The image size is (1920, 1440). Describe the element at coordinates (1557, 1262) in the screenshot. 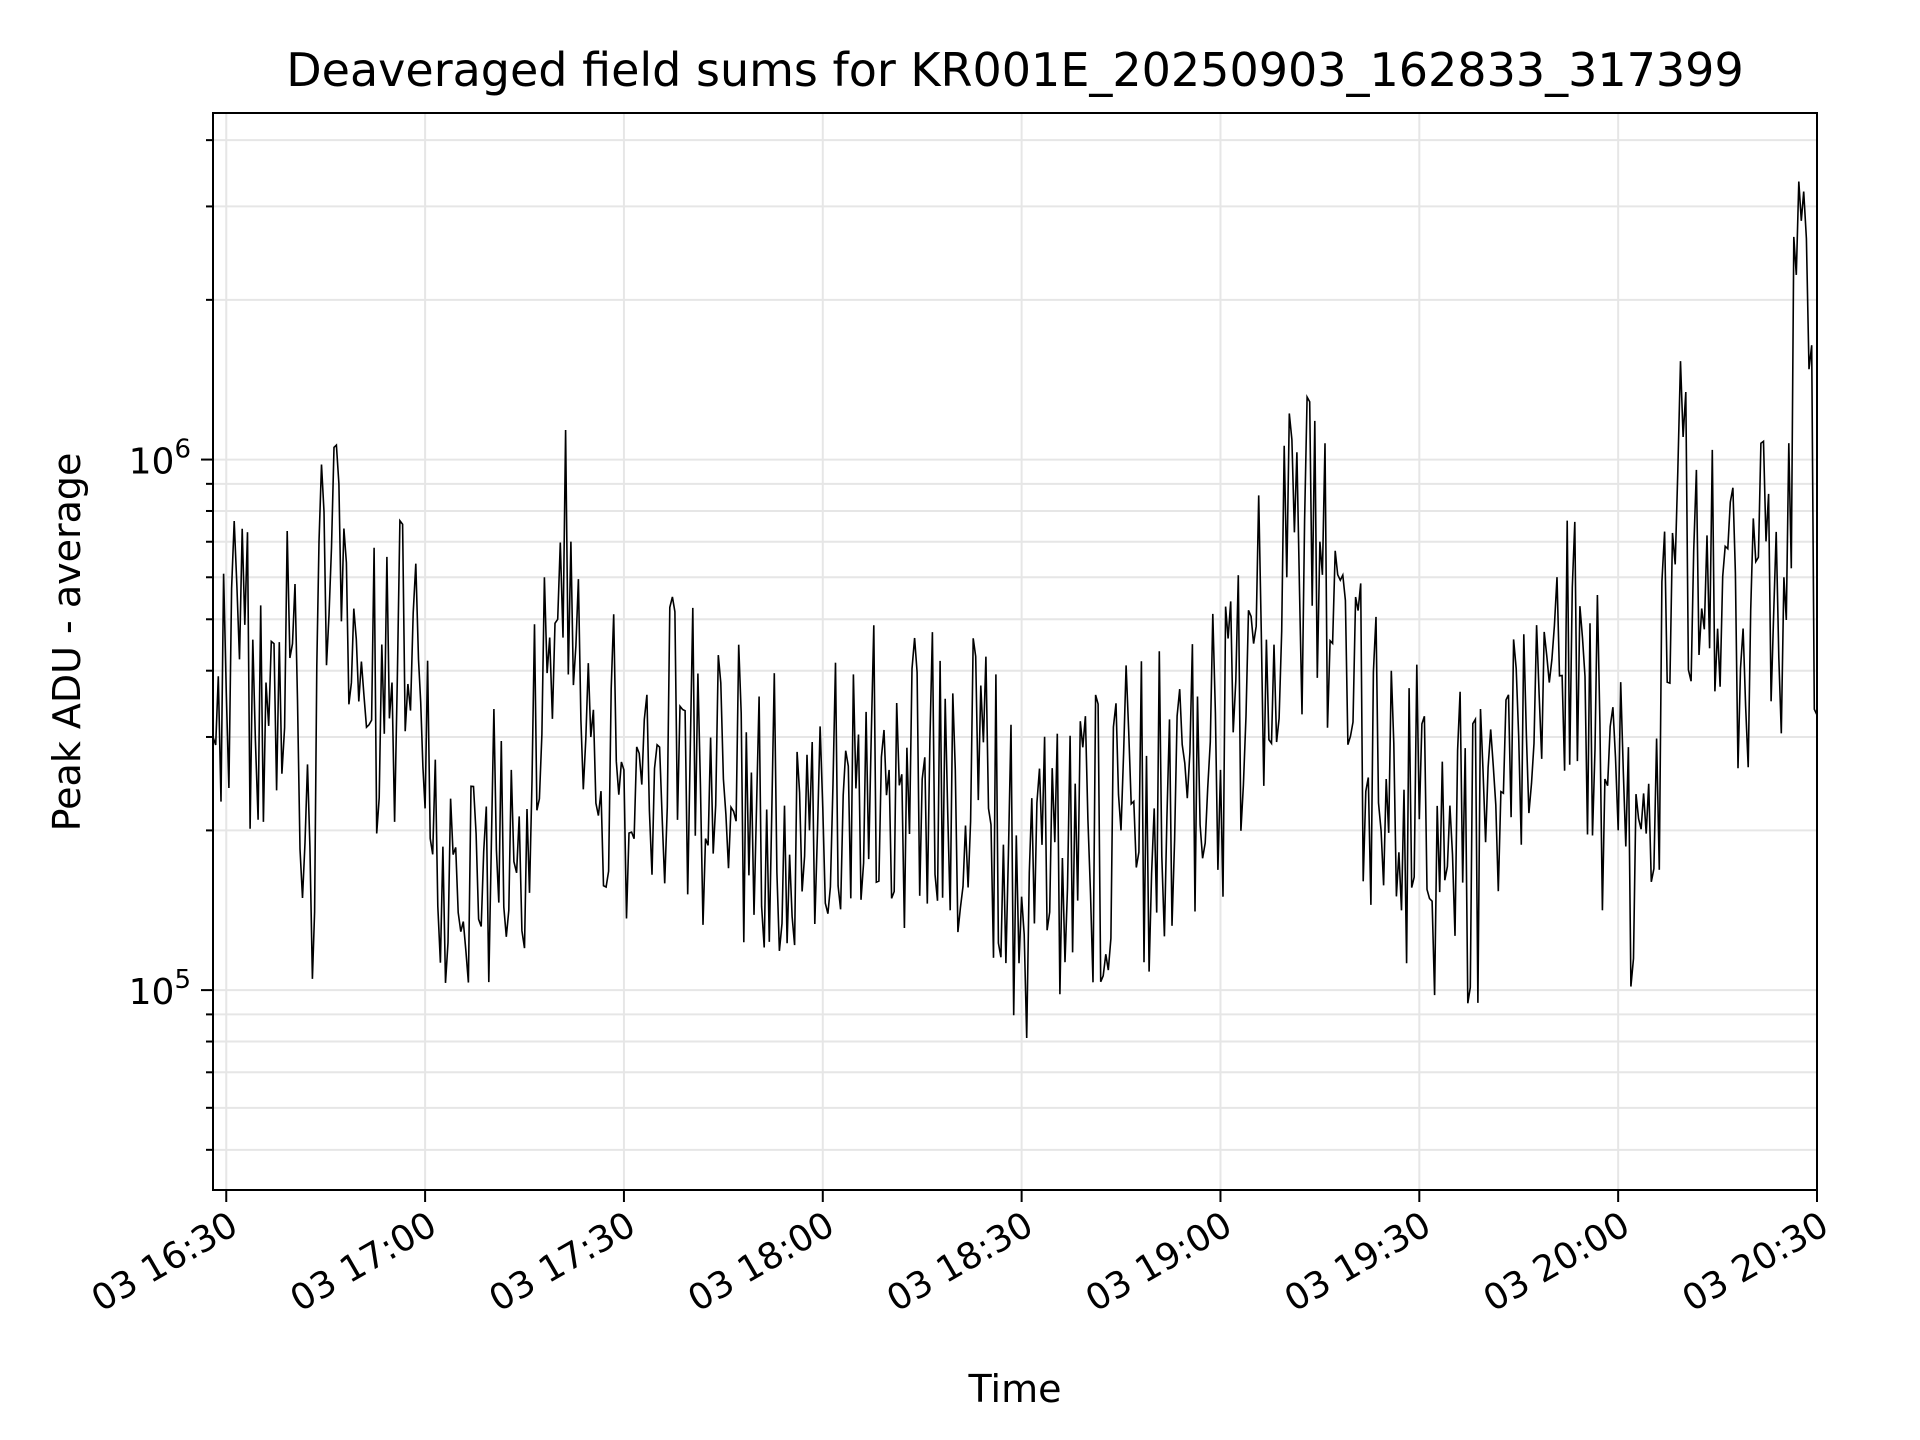

I see `x-tick-label: 03 20:00` at that location.